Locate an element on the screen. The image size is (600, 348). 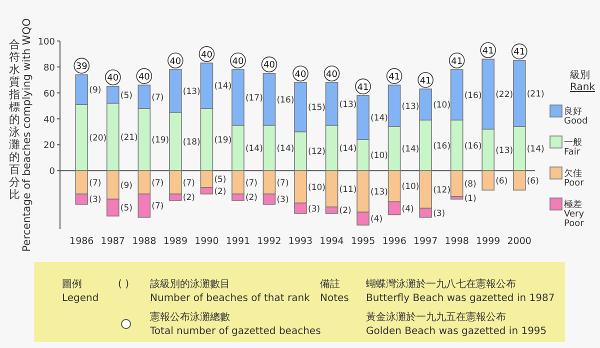
y-tick-label: 80 is located at coordinates (50, 68).